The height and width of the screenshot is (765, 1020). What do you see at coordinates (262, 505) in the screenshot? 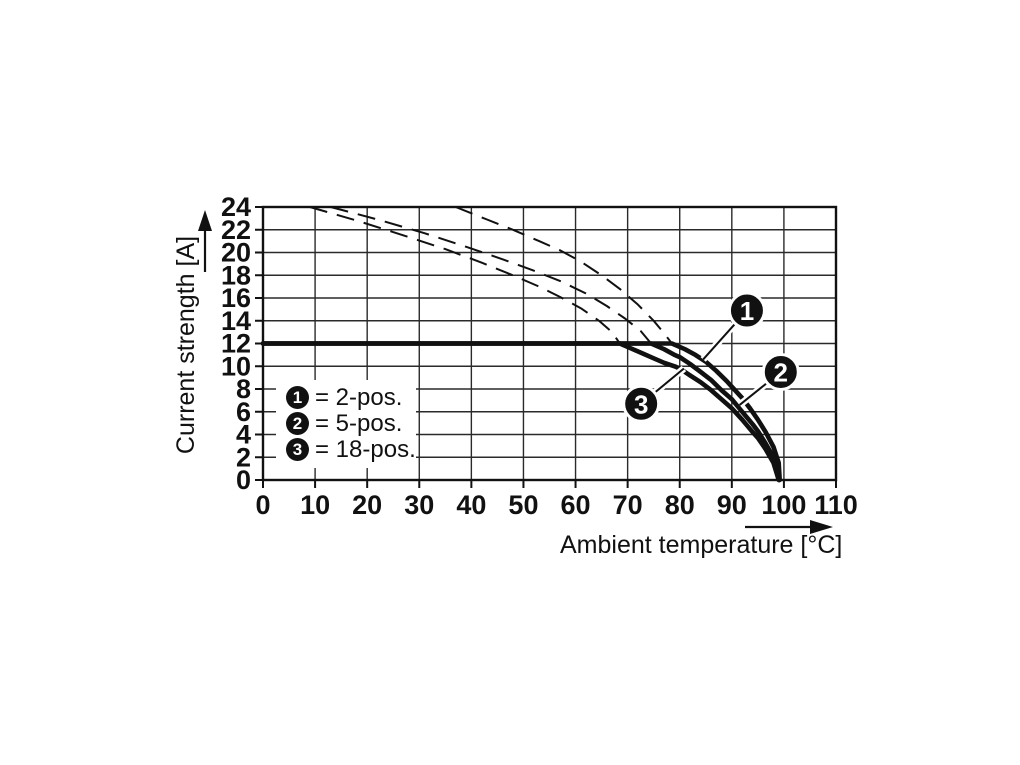
I see `x-tick-label: 0` at bounding box center [262, 505].